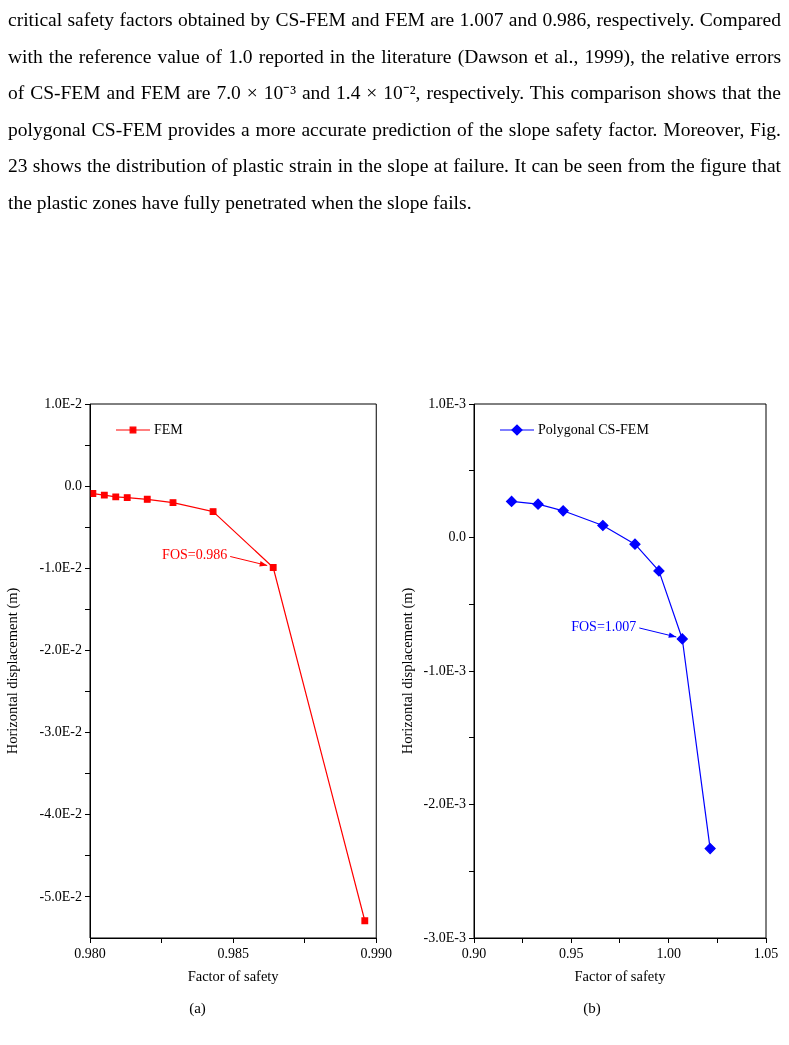 Image resolution: width=789 pixels, height=1045 pixels. Describe the element at coordinates (60, 567) in the screenshot. I see `y-tick-label: -1.0E-2` at that location.